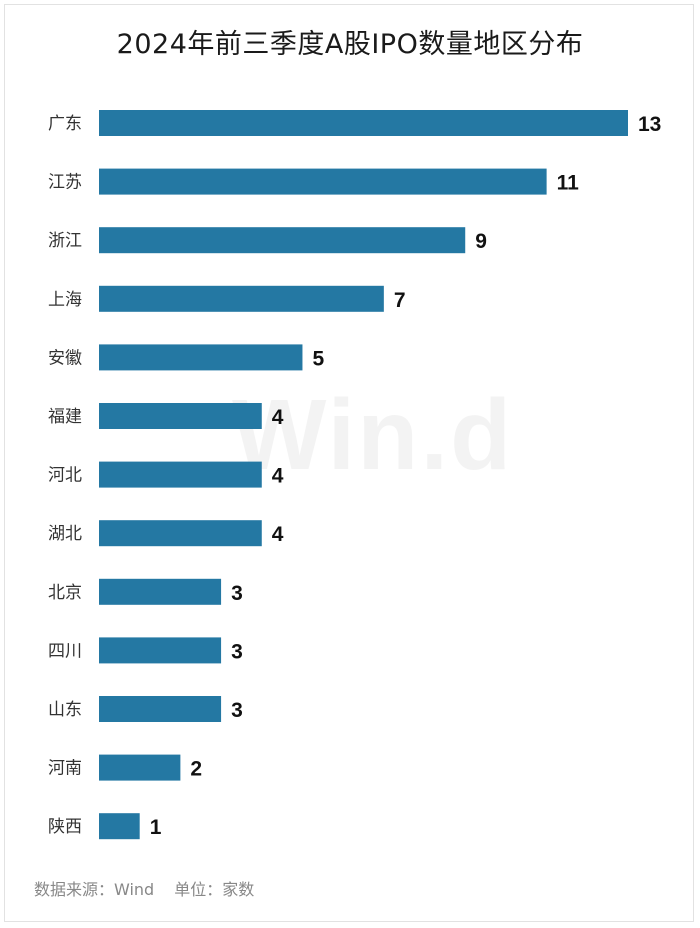 This screenshot has width=700, height=928. Describe the element at coordinates (65, 651) in the screenshot. I see `category-label: 四川` at that location.